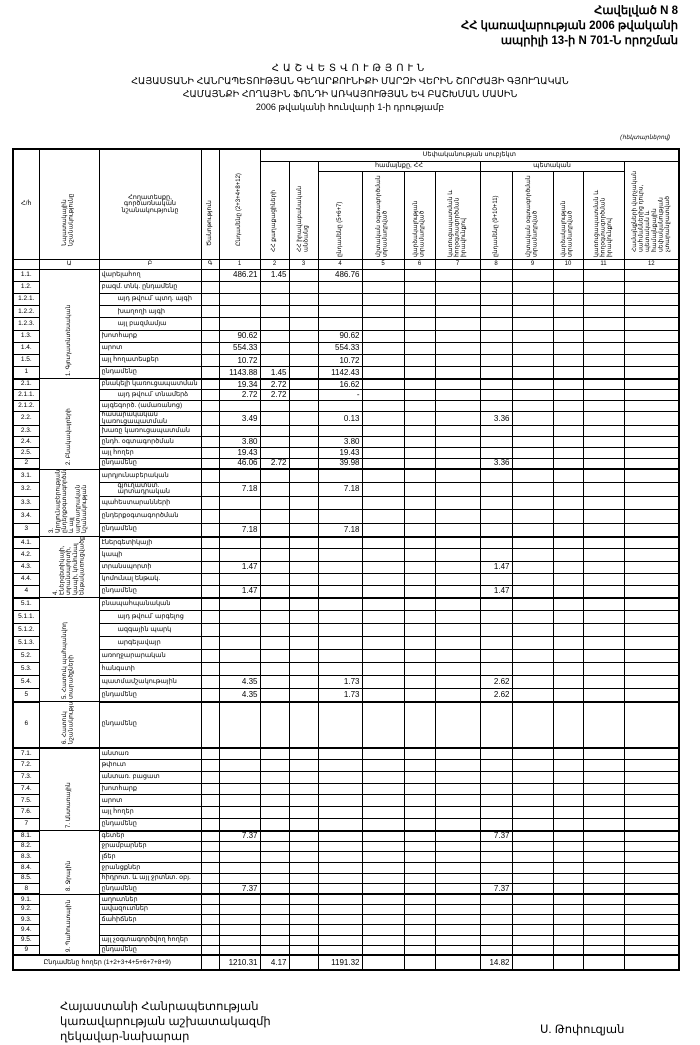 The height and width of the screenshot is (1045, 700). What do you see at coordinates (419, 962) in the screenshot?
I see `total-c6` at bounding box center [419, 962].